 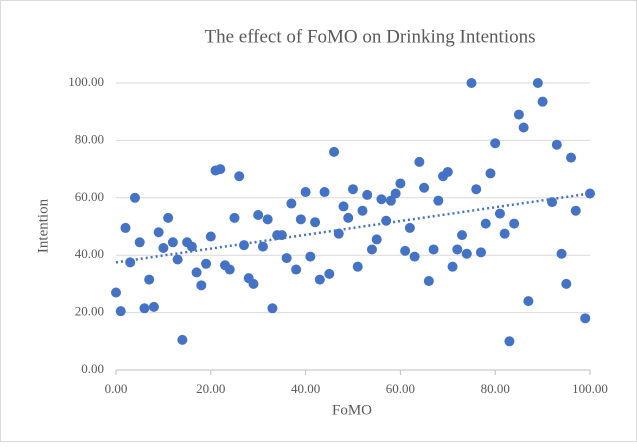 What do you see at coordinates (352, 410) in the screenshot?
I see `x-axis-label: FoMO` at bounding box center [352, 410].